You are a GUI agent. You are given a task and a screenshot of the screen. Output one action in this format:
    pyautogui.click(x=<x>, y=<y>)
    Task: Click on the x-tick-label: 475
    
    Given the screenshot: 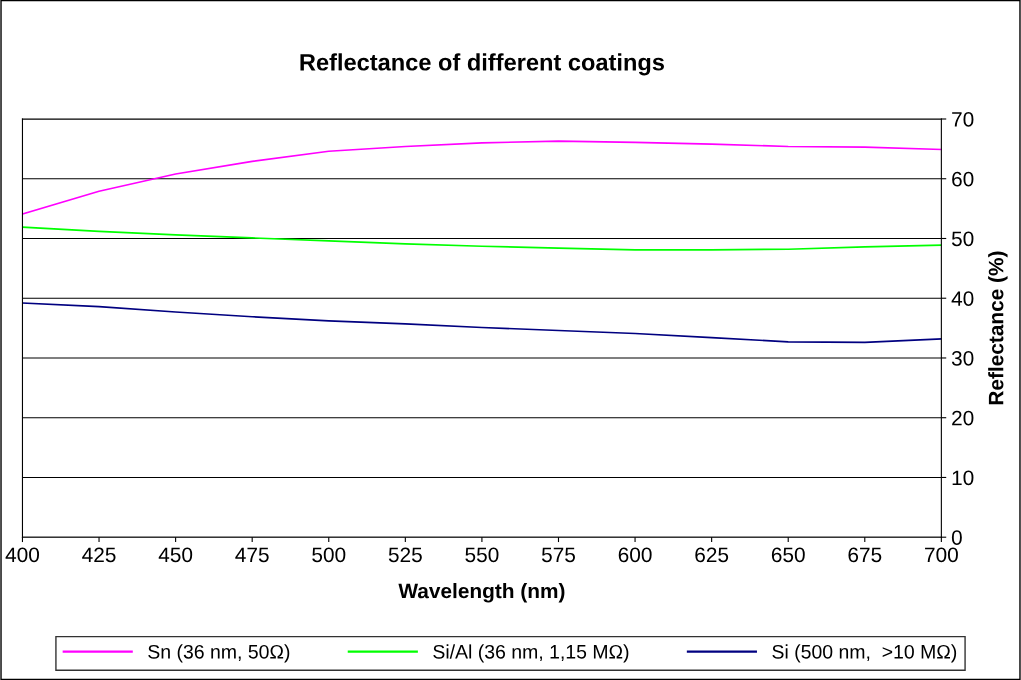 What is the action you would take?
    pyautogui.click(x=252, y=555)
    